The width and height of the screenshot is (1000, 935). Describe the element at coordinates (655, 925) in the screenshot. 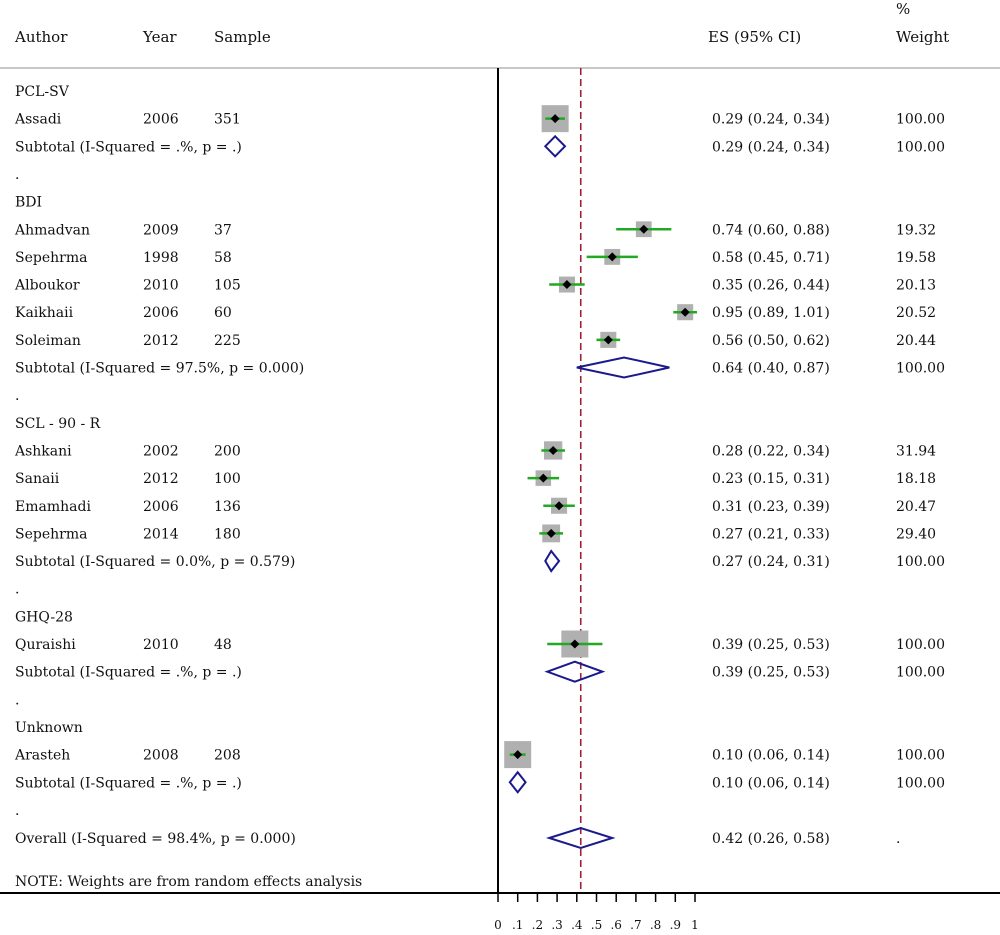

I see `x-tick-label: .8` at that location.